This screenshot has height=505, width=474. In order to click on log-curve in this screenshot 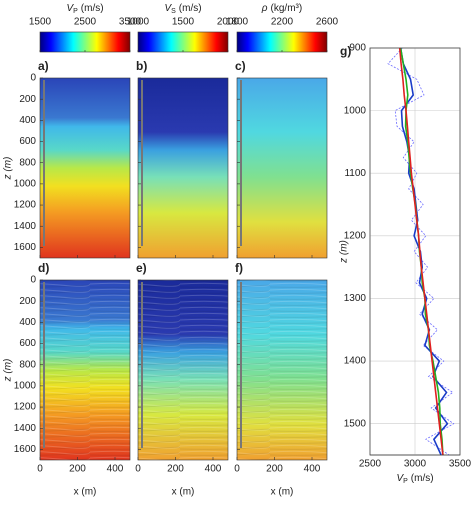, I will do `click(421, 251)`.